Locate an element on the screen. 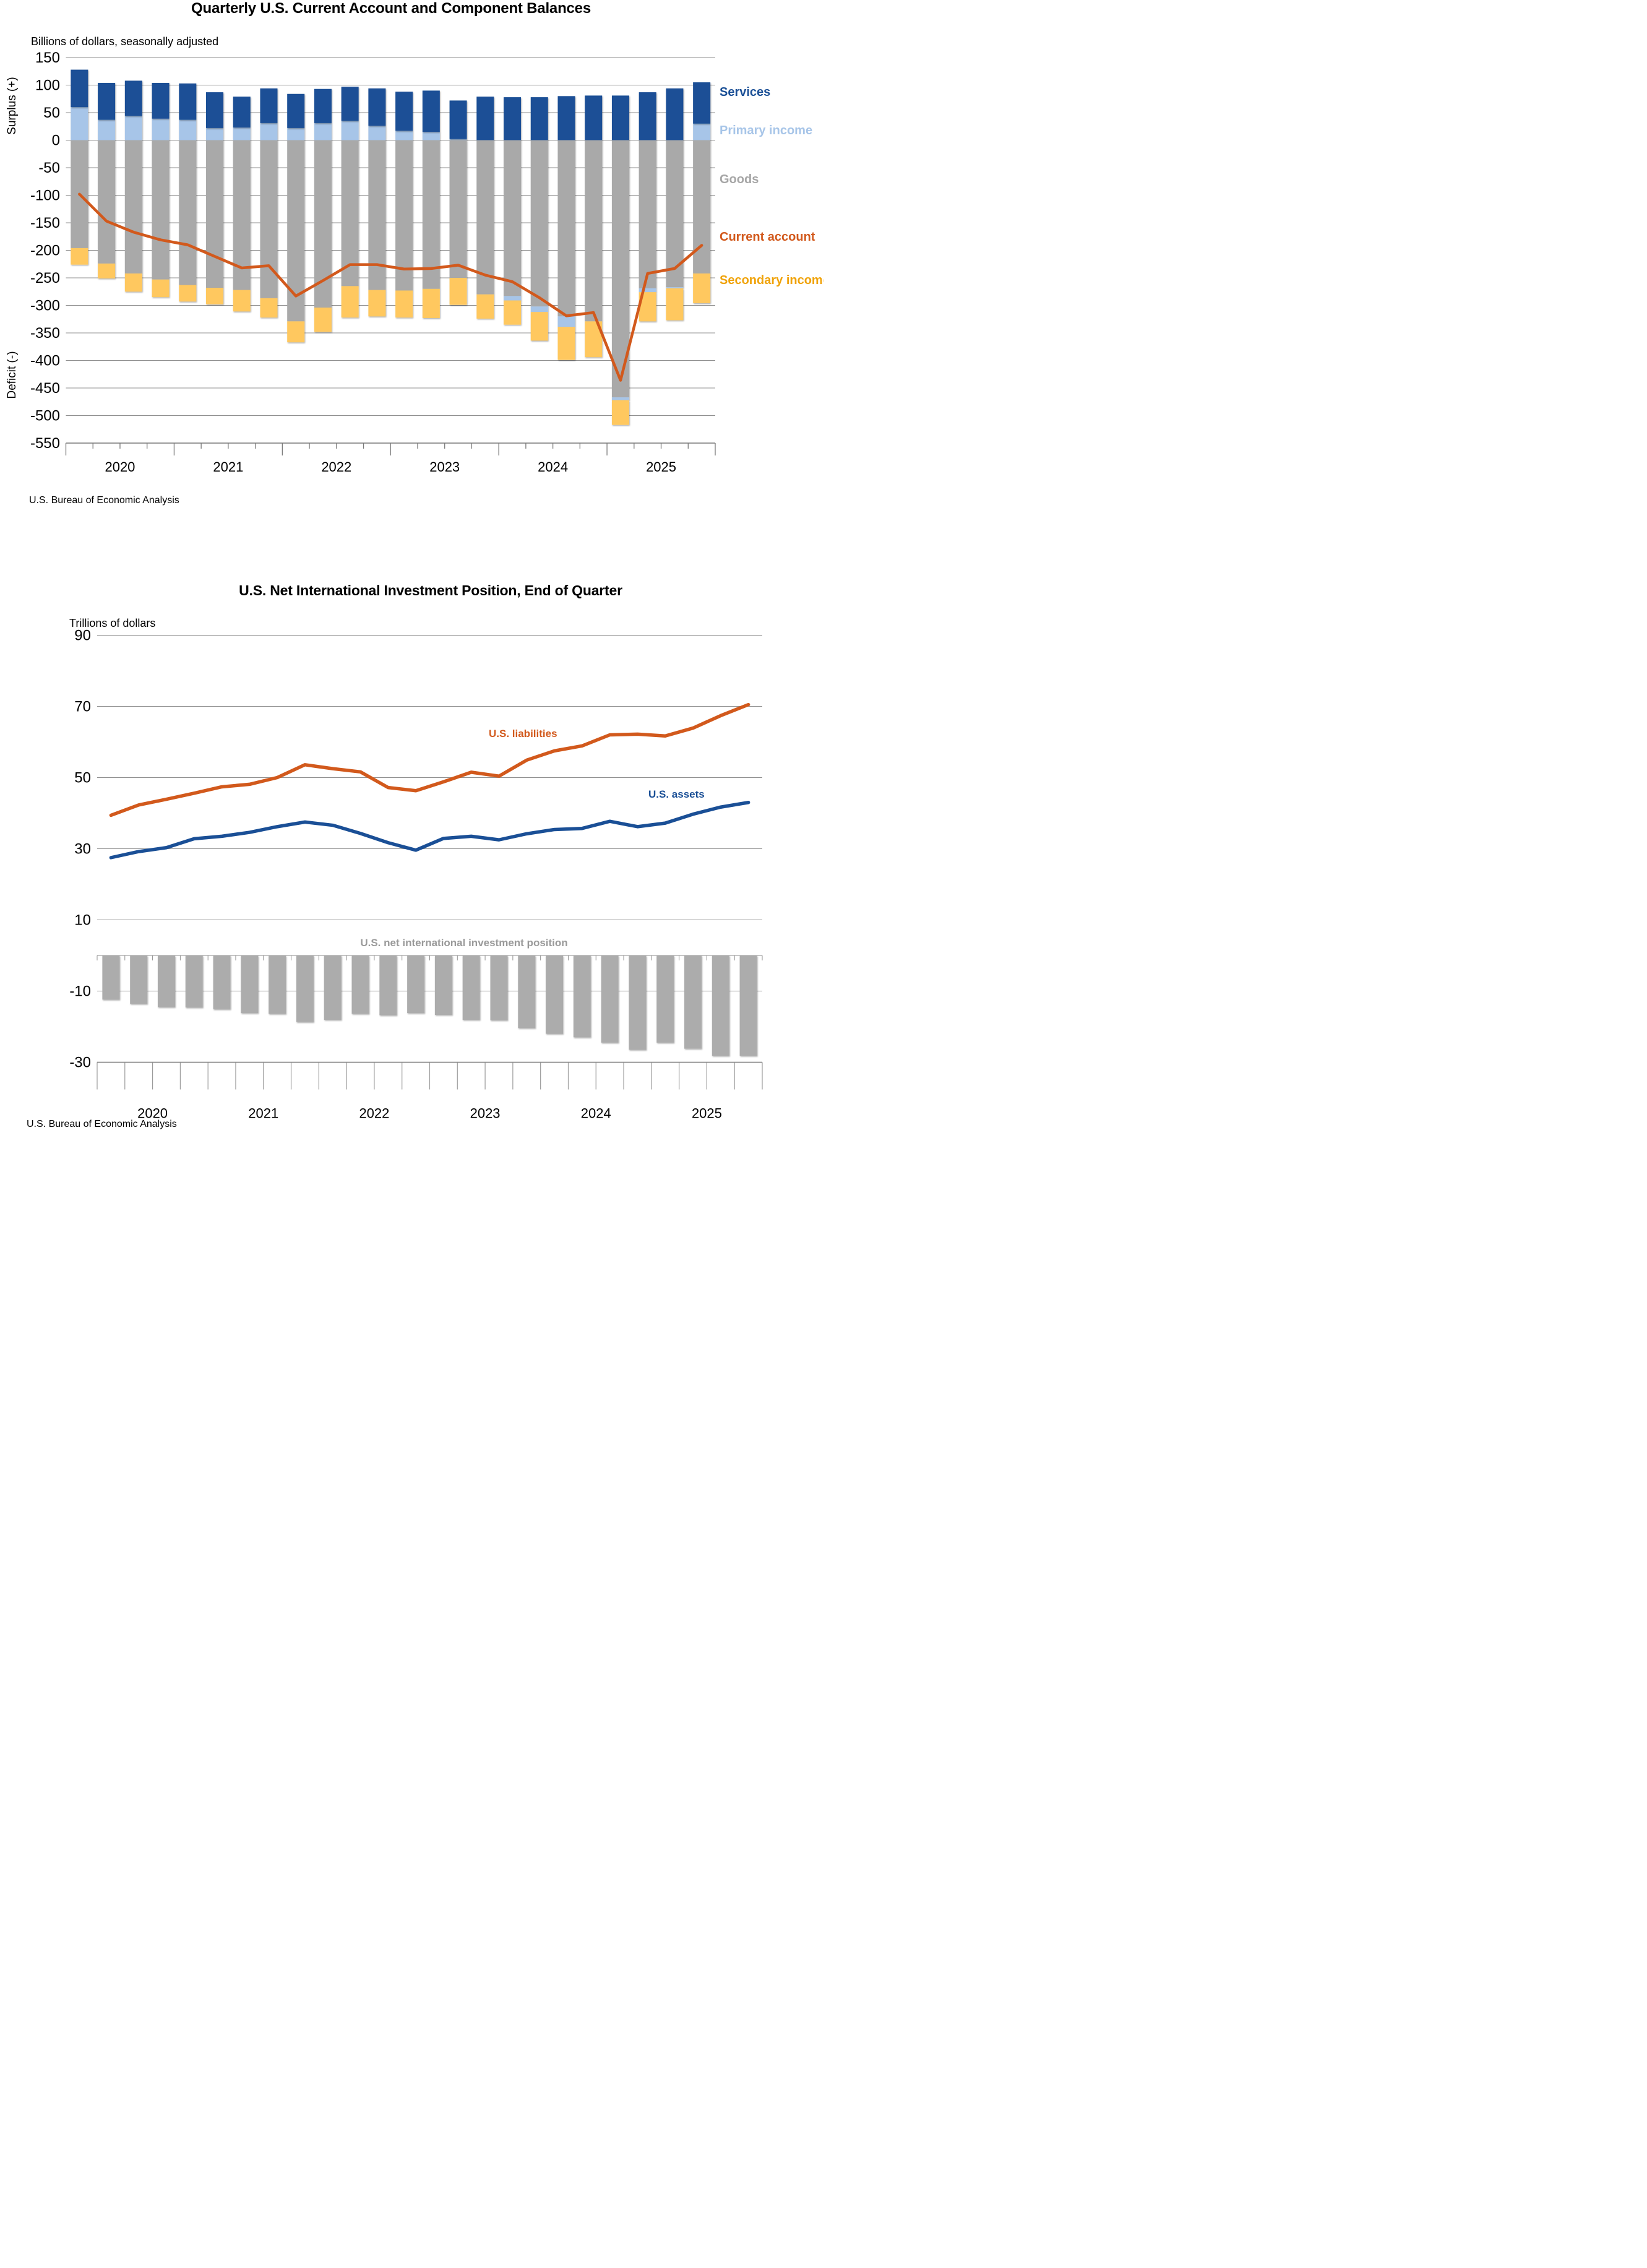  bar-services-2021-Q1 is located at coordinates (188, 101).